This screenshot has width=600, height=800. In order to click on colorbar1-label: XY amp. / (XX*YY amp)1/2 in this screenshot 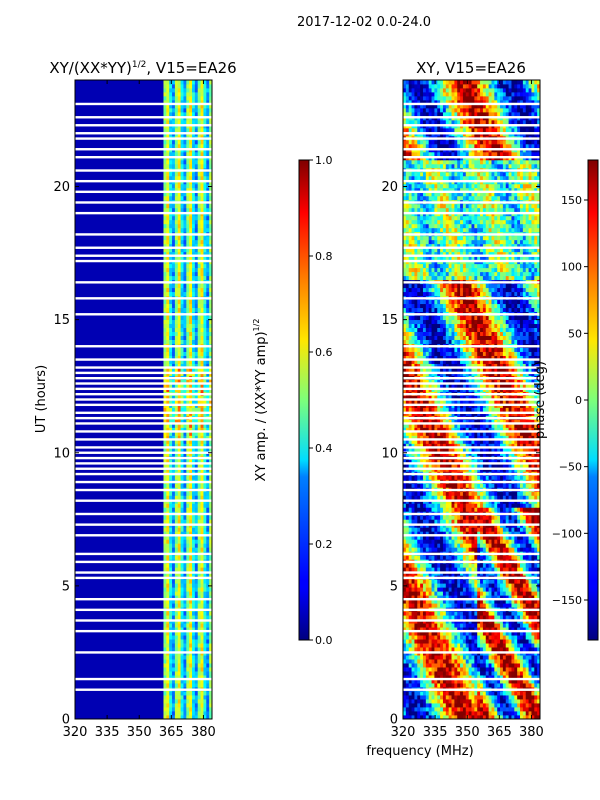, I will do `click(260, 400)`.